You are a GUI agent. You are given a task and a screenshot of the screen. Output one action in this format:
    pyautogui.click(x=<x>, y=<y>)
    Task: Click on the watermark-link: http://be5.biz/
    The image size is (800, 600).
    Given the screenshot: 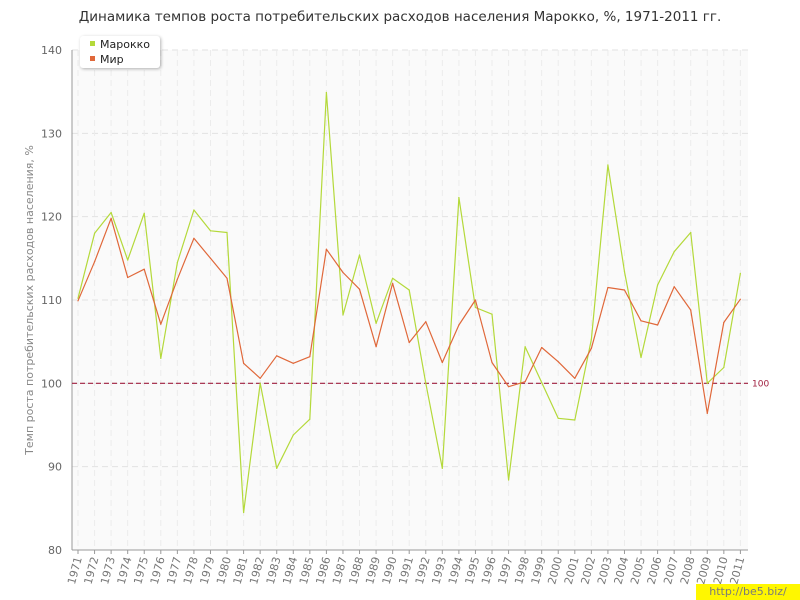 What is the action you would take?
    pyautogui.click(x=748, y=592)
    